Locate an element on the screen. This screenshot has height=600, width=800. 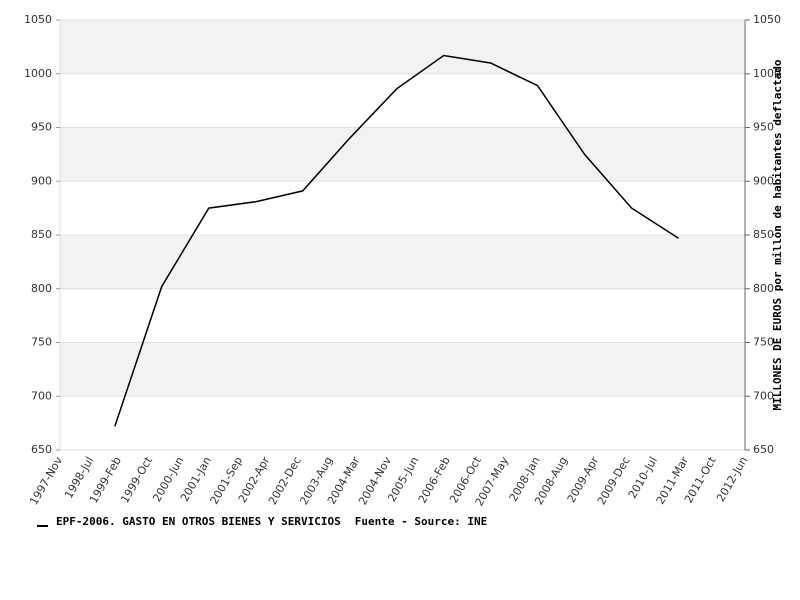
y2-tick-label: 700 is located at coordinates (763, 395).